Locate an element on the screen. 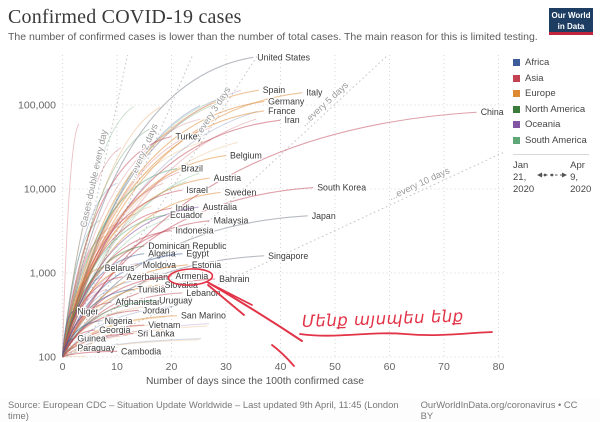 The height and width of the screenshot is (422, 600). country-label: Estonia is located at coordinates (207, 265).